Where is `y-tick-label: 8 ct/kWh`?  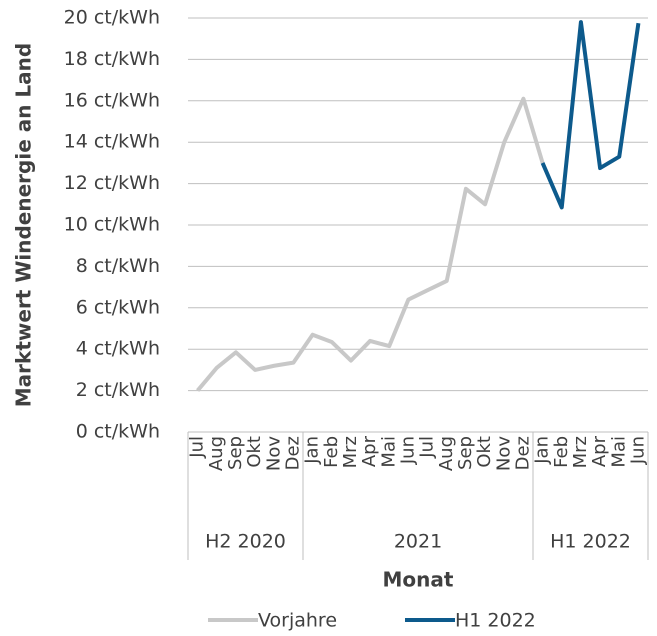
y-tick-label: 8 ct/kWh is located at coordinates (118, 266).